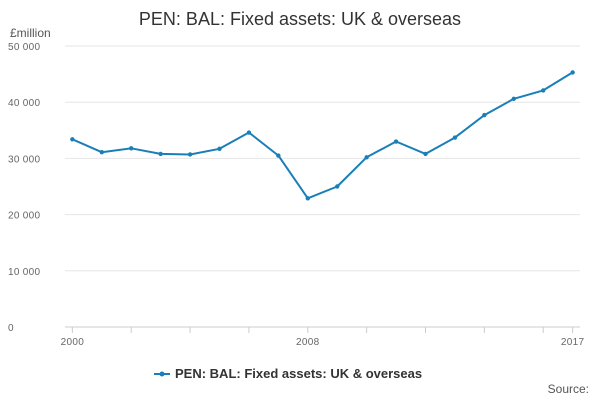 The image size is (600, 400). I want to click on y-axis-ticks: 0 10 000 20 000 30 000 40 000 50 000, so click(24, 188).